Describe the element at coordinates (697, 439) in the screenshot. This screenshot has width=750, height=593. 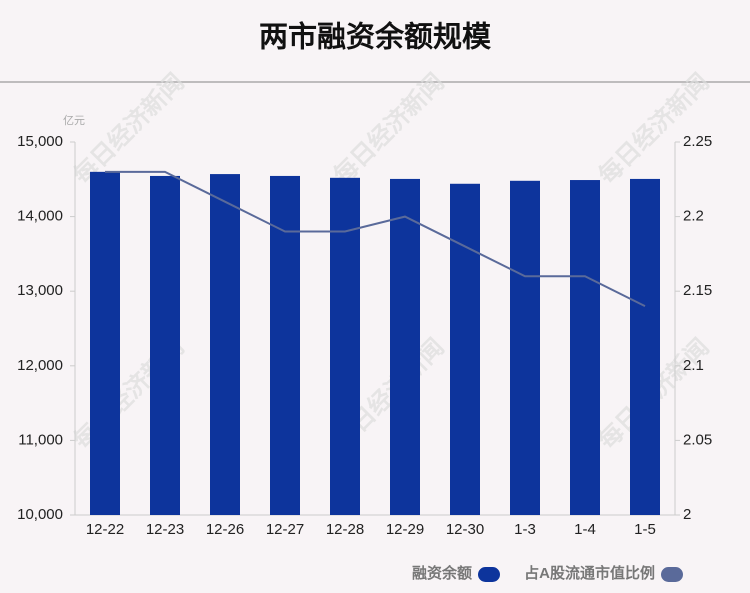
I see `y2-tick-label: 2.05` at that location.